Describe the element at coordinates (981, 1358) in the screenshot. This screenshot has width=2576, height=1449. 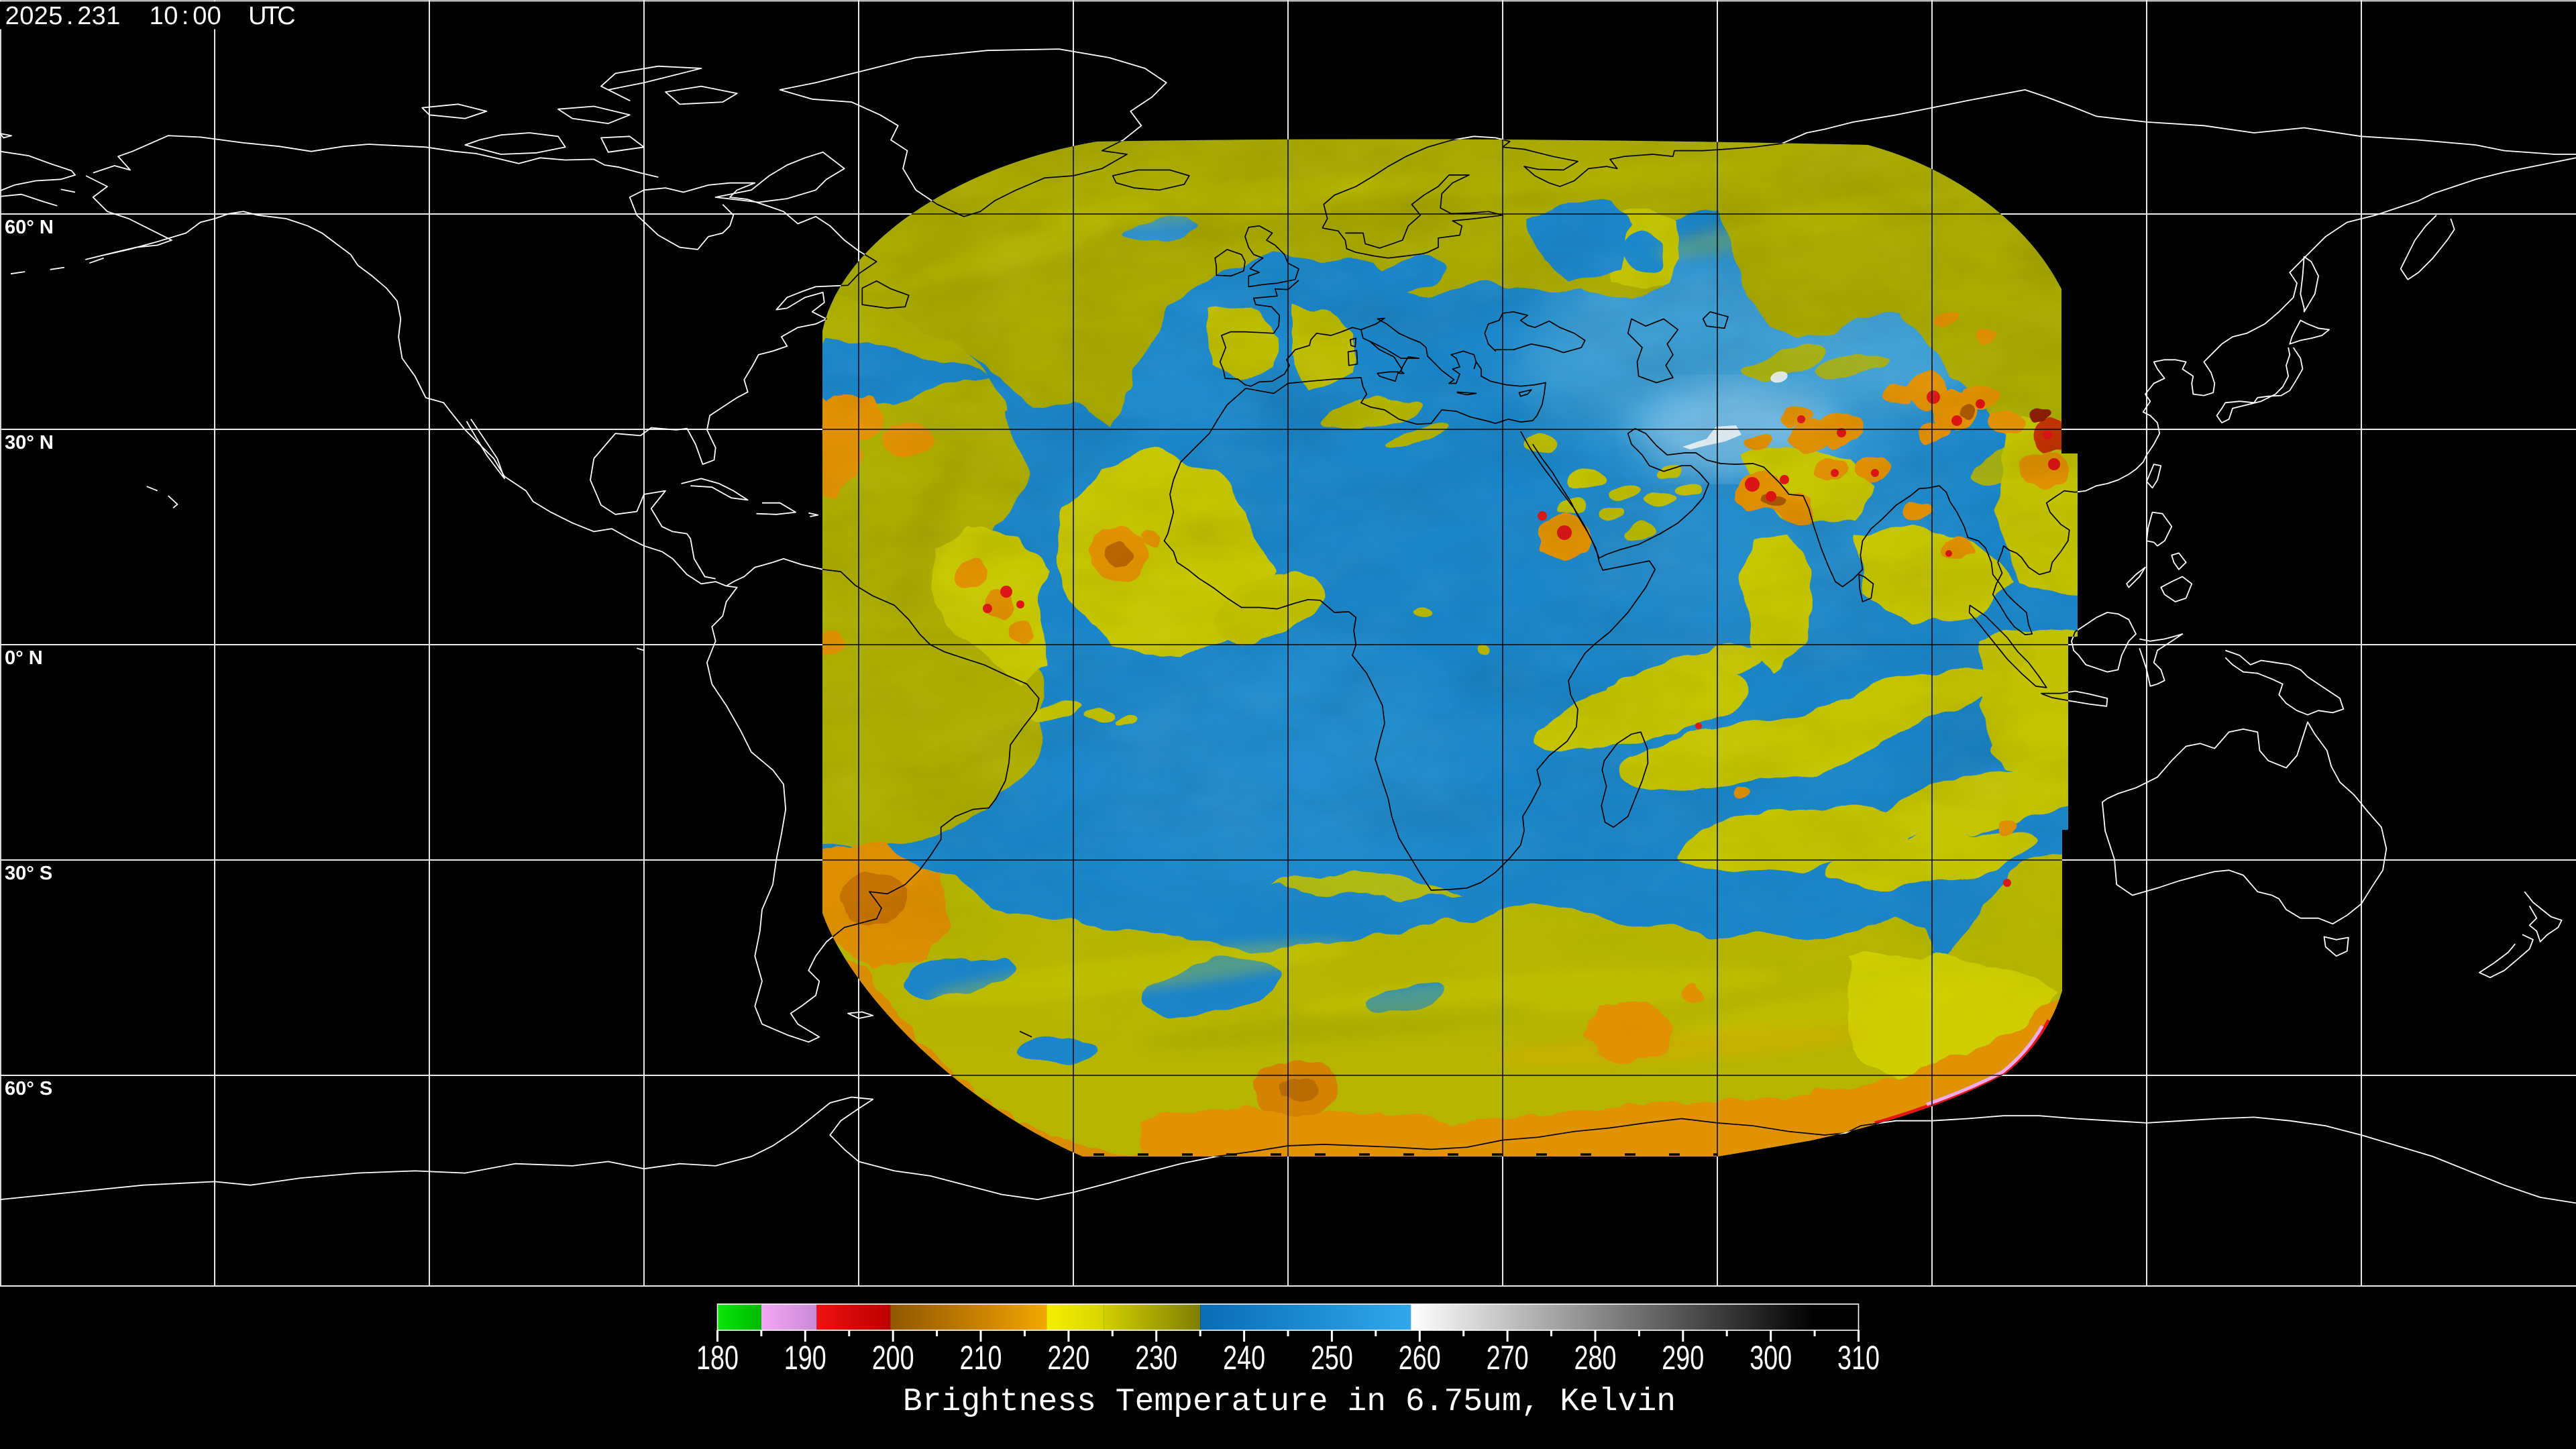
I see `svg-text: 210` at that location.